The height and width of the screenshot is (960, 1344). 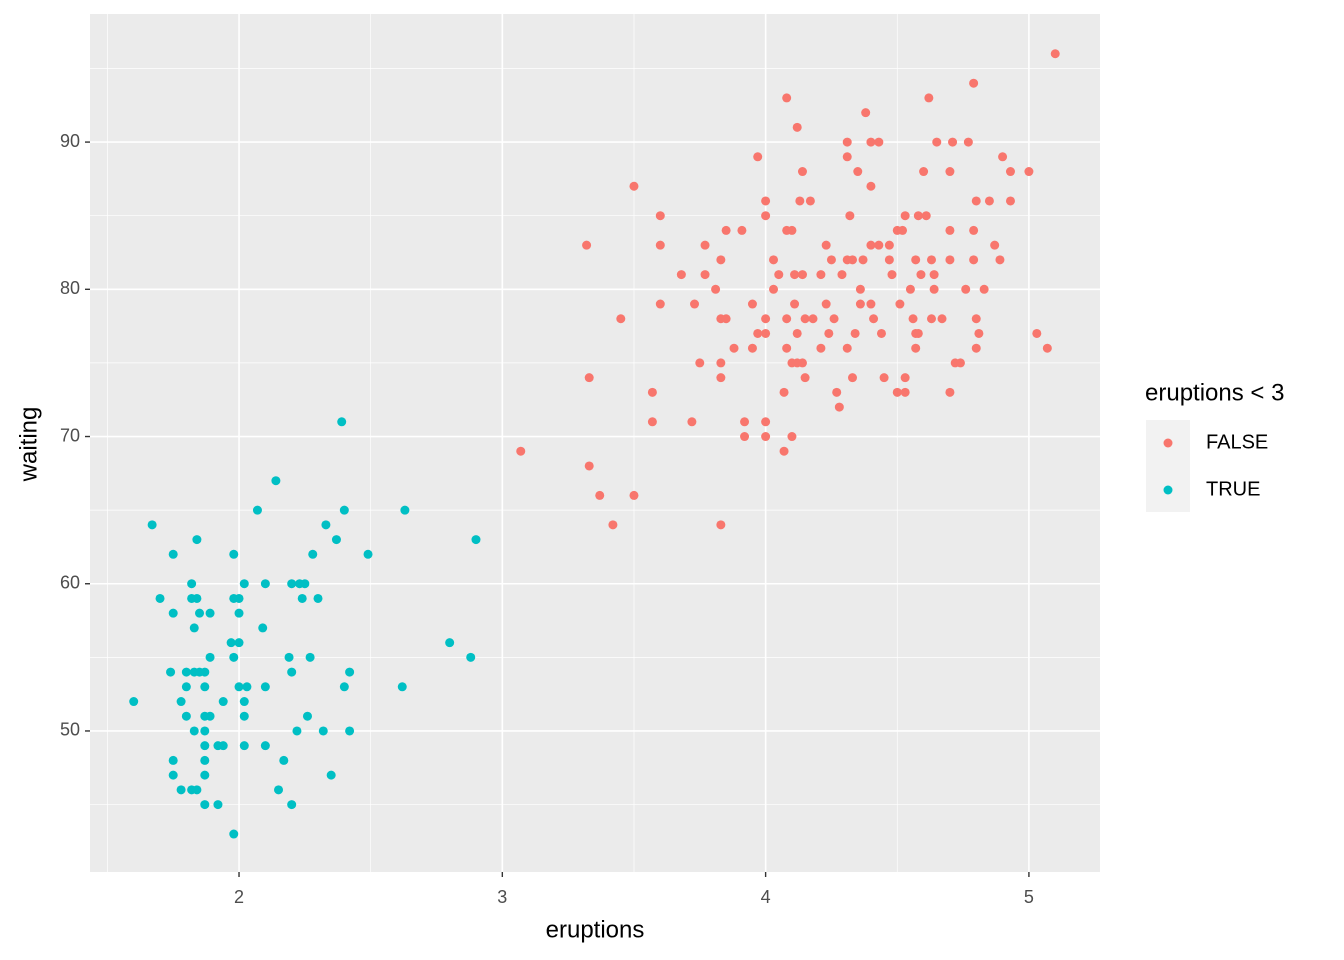 I want to click on legend-key-bg, so click(x=1168, y=466).